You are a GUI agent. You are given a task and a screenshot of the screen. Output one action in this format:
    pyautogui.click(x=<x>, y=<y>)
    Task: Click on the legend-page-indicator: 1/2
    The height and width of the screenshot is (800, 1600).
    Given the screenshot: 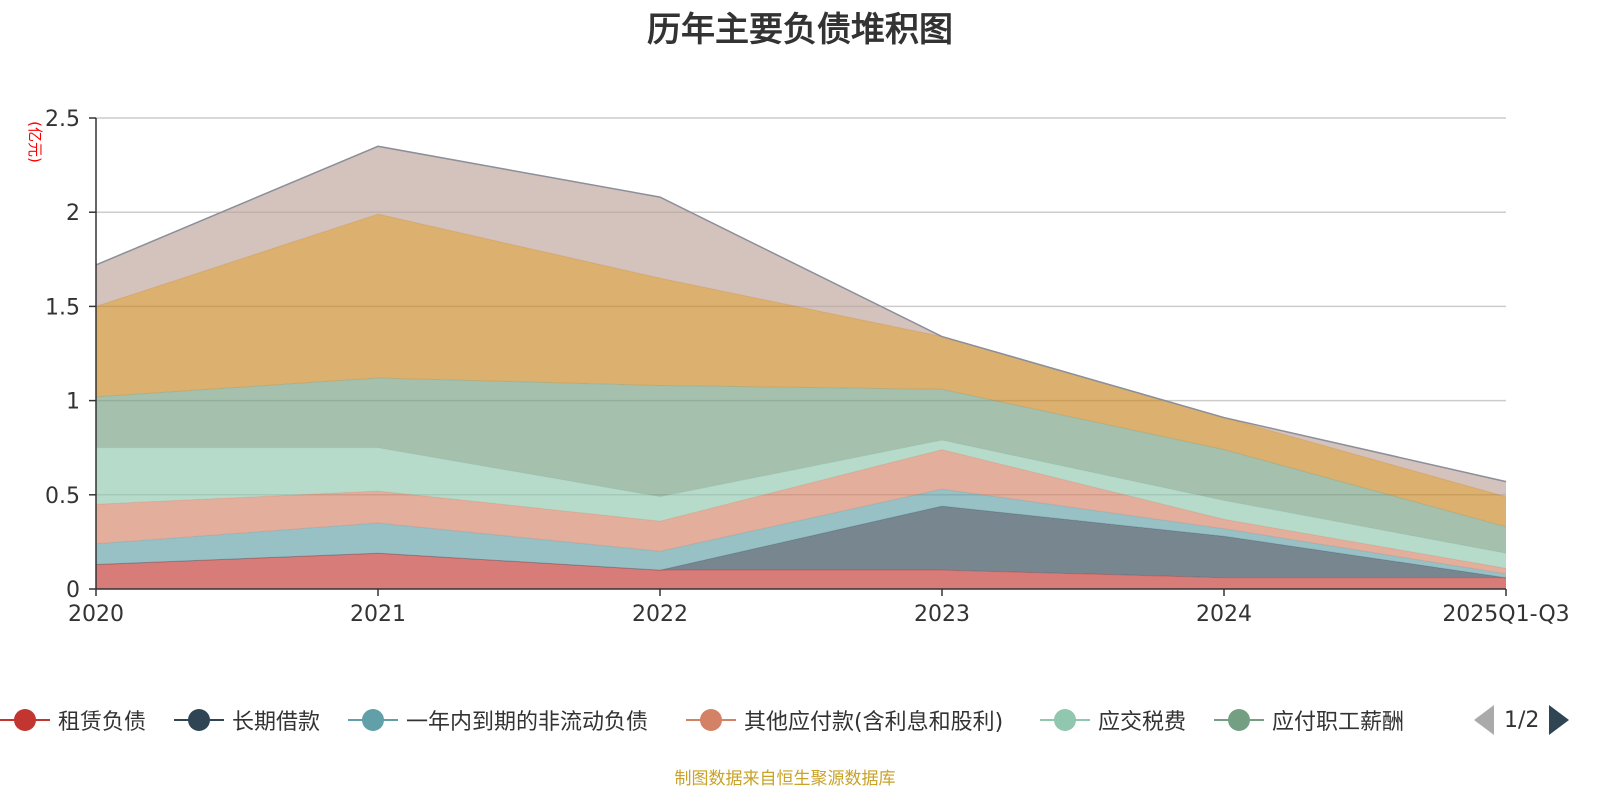 What is the action you would take?
    pyautogui.click(x=1522, y=720)
    